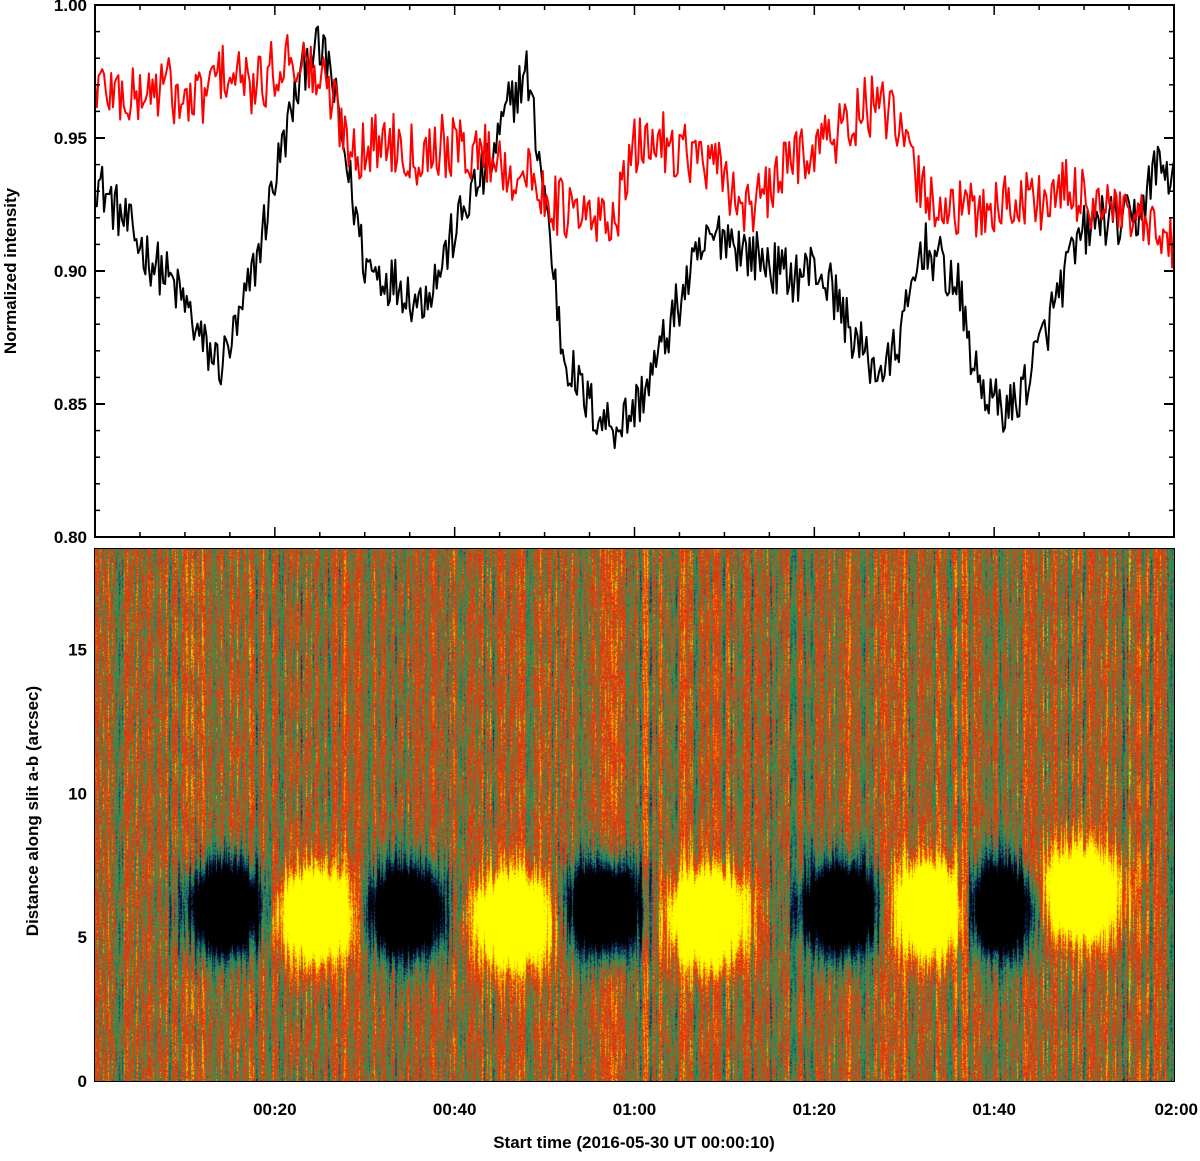 Image resolution: width=1200 pixels, height=1161 pixels. I want to click on top-y-tick-label: 1.00, so click(70, 7).